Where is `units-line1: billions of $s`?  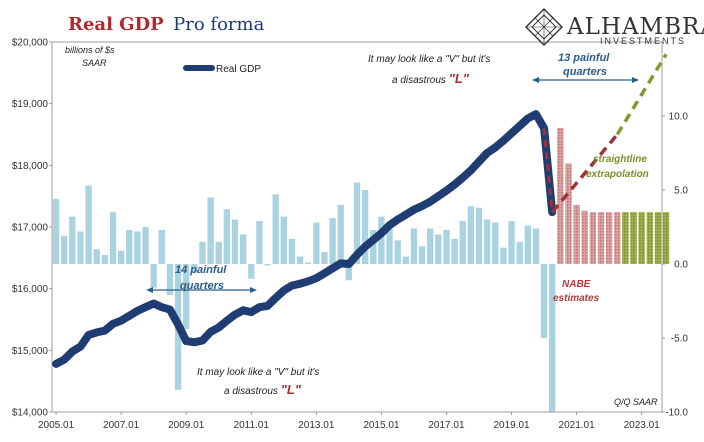
units-line1: billions of $s is located at coordinates (90, 50).